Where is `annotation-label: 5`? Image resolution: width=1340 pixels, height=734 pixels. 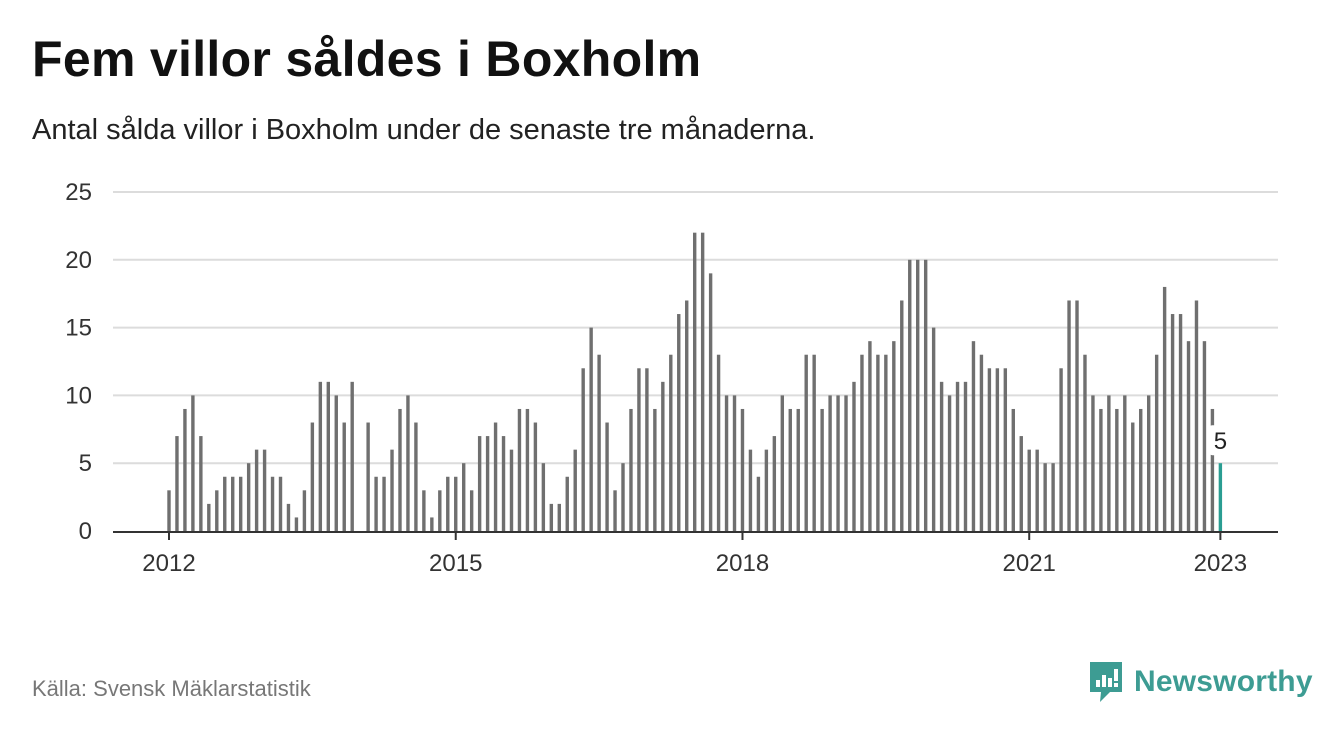
annotation-label: 5 is located at coordinates (1220, 441).